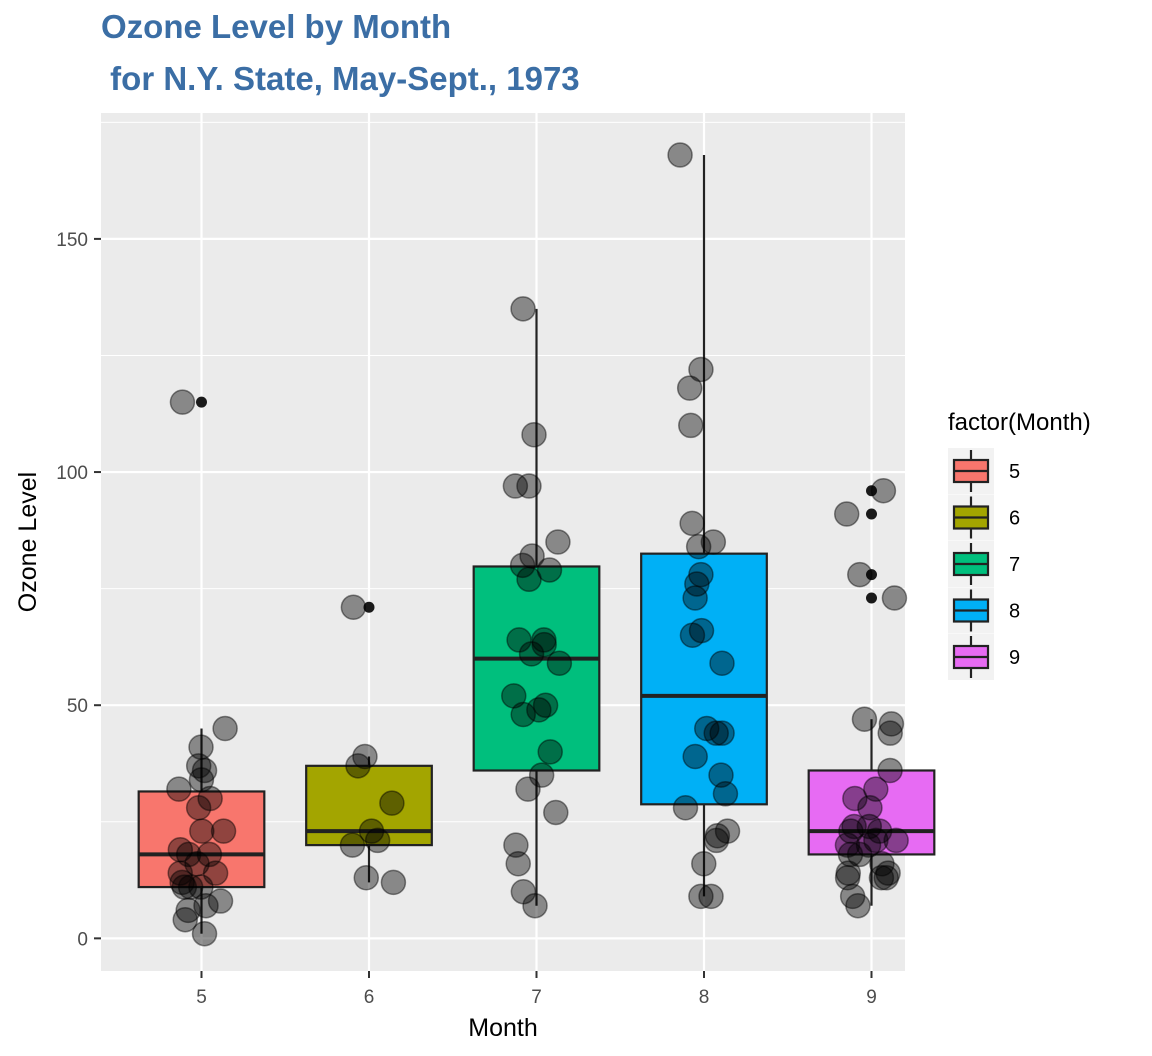 This screenshot has width=1152, height=1056. I want to click on x-tick-label: 6, so click(369, 997).